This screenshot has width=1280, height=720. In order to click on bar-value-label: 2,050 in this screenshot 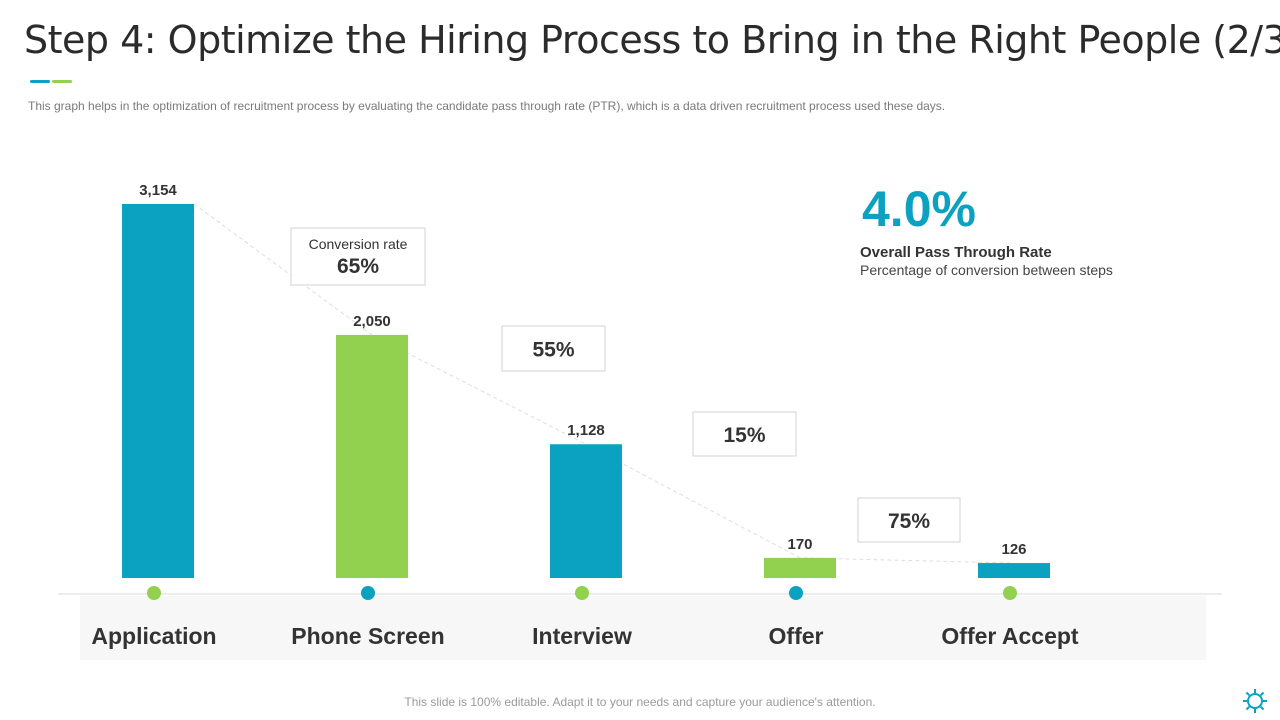, I will do `click(372, 321)`.